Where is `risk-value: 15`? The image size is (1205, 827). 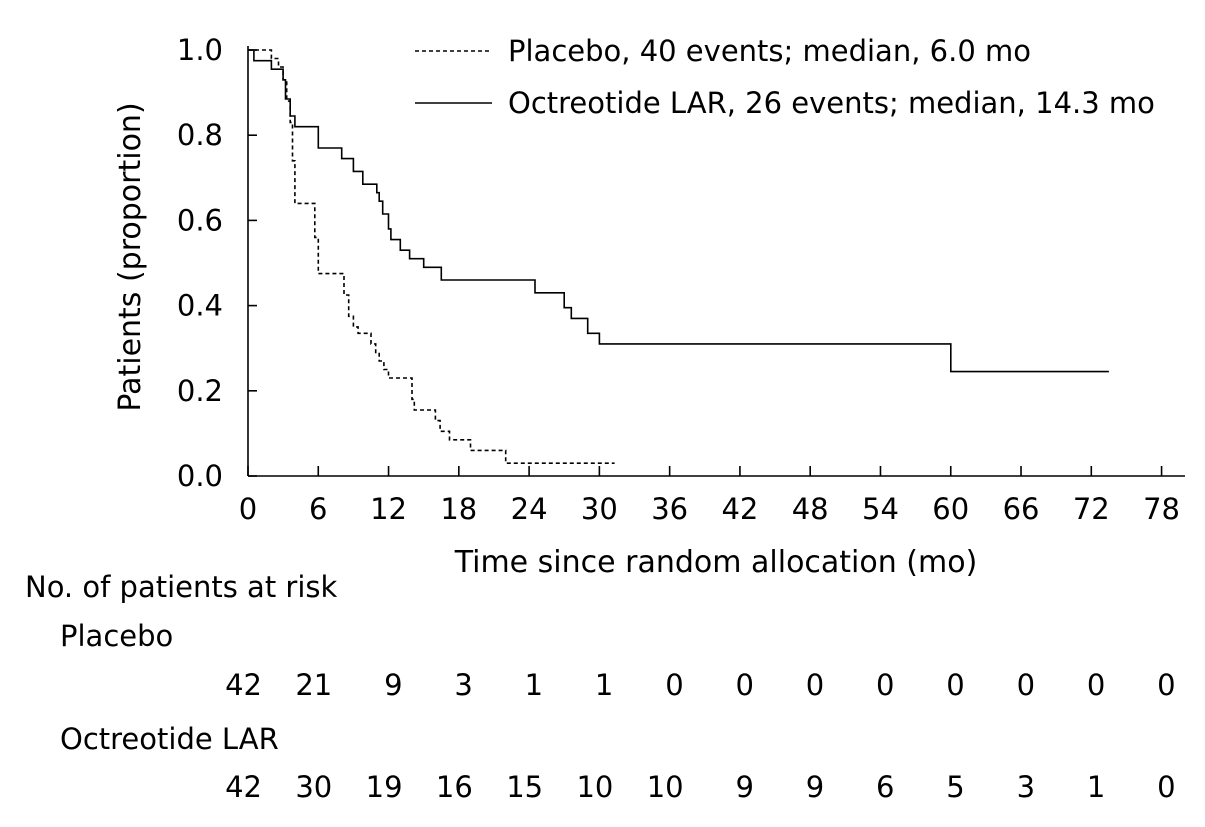 risk-value: 15 is located at coordinates (524, 787).